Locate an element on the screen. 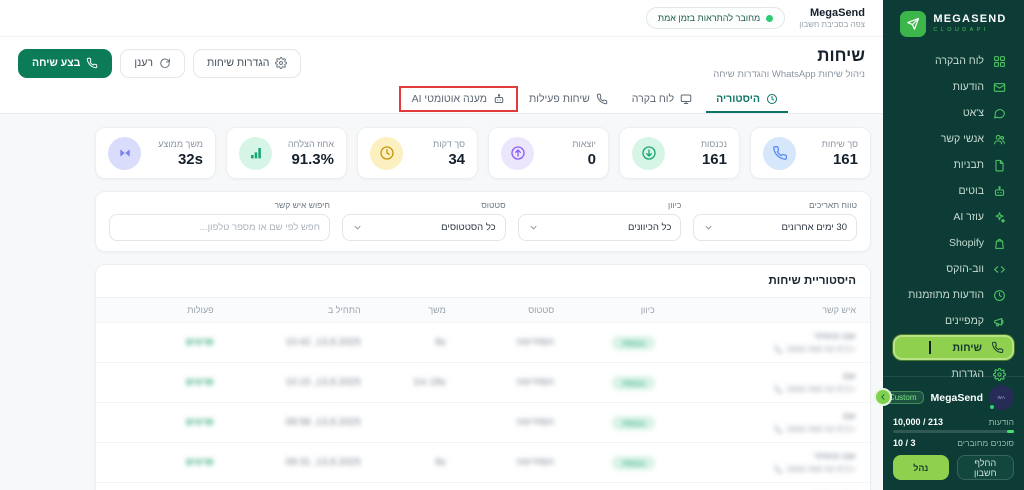 This screenshot has width=1024, height=490. realtime-status-pill: מחובר להתראות בזמן אמת is located at coordinates (715, 18).